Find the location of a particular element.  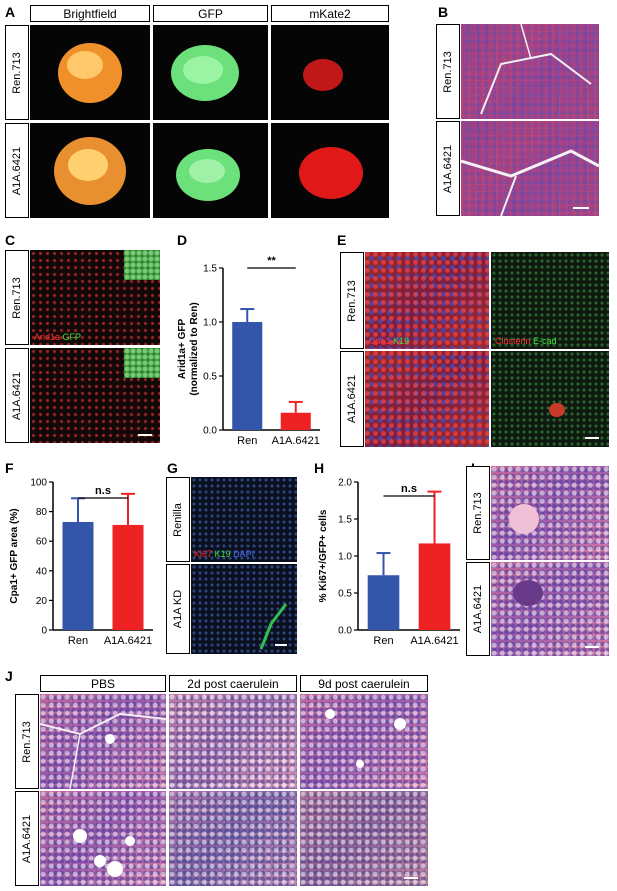

histology-image-ren-i is located at coordinates (550, 513).